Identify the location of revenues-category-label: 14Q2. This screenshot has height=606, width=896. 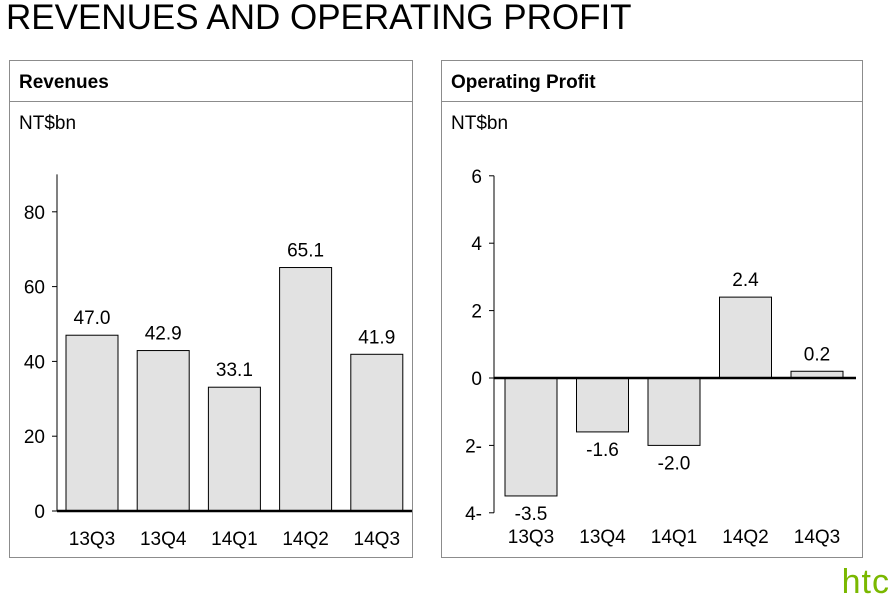
(305, 539).